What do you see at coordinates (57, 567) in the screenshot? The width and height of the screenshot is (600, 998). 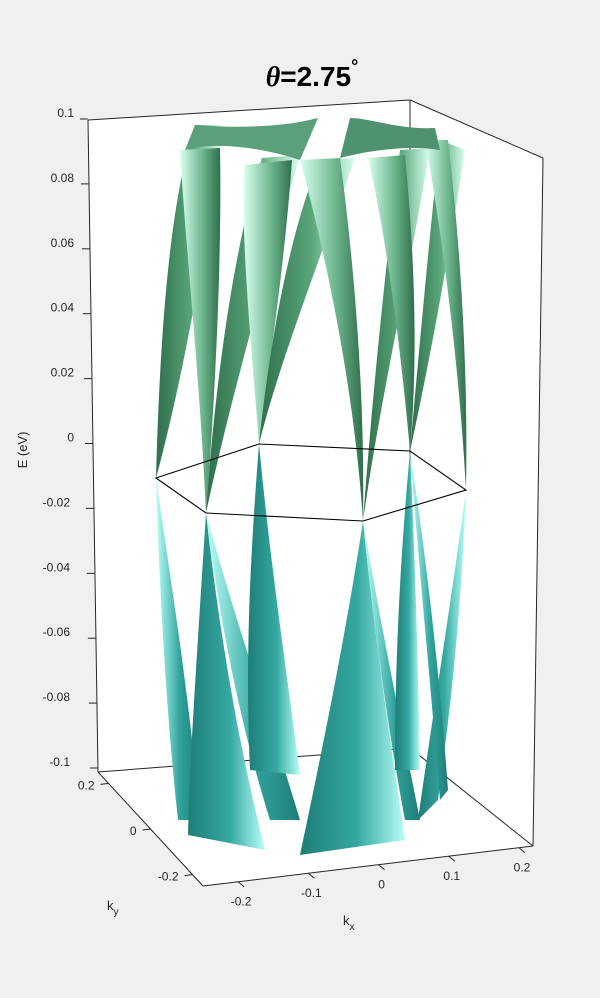 I see `z-tick-label: -0.04` at bounding box center [57, 567].